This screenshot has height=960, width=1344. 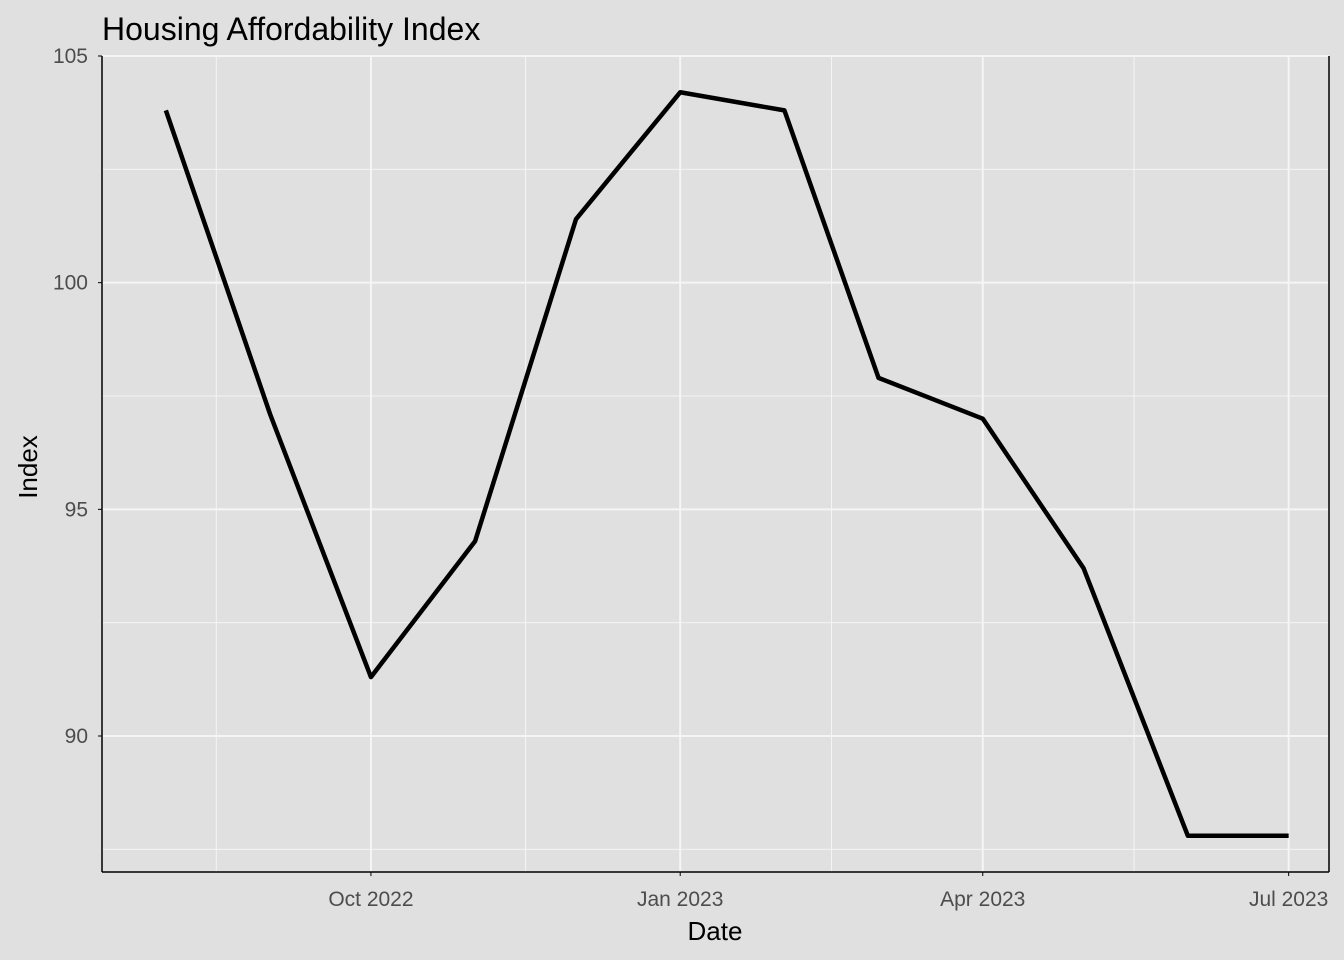 I want to click on x-tick-label: Apr 2023, so click(x=982, y=899).